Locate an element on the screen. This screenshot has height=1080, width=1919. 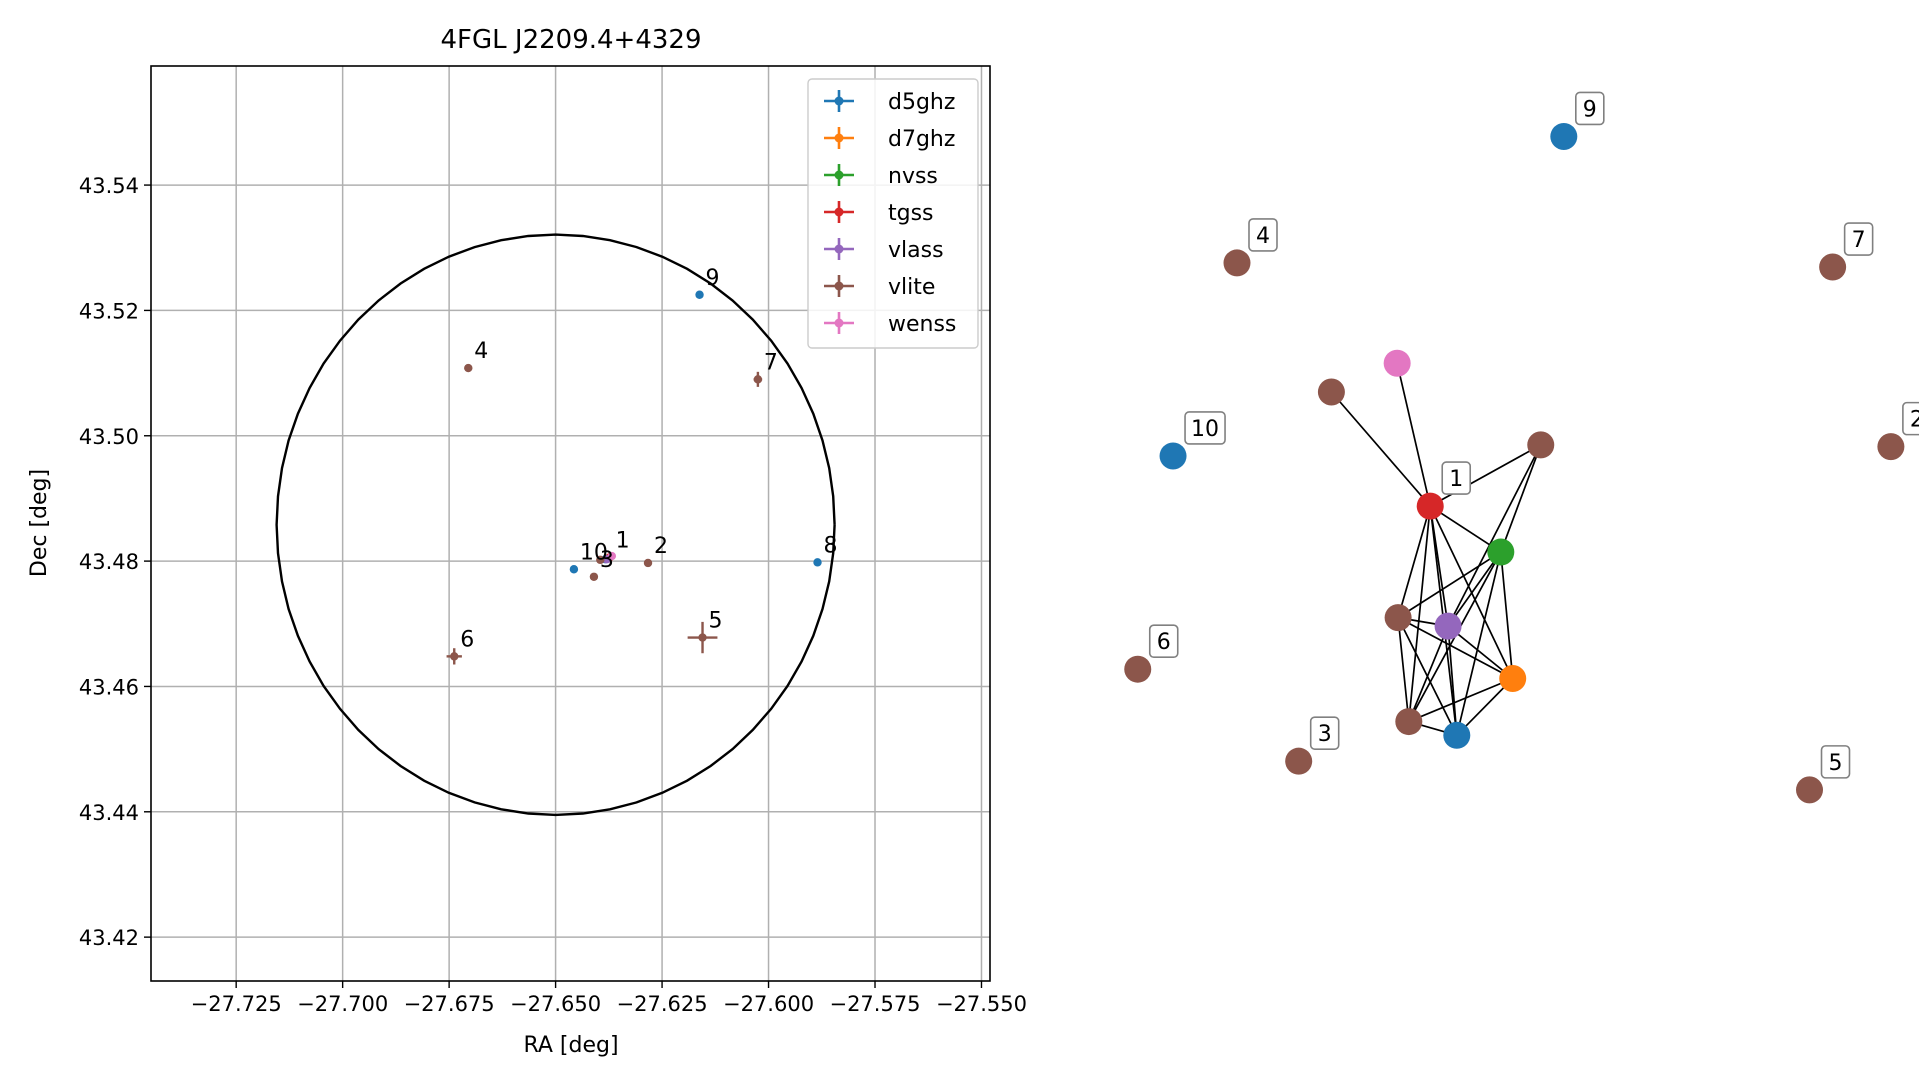
legend-entry-vlite: vlite is located at coordinates (879, 287).